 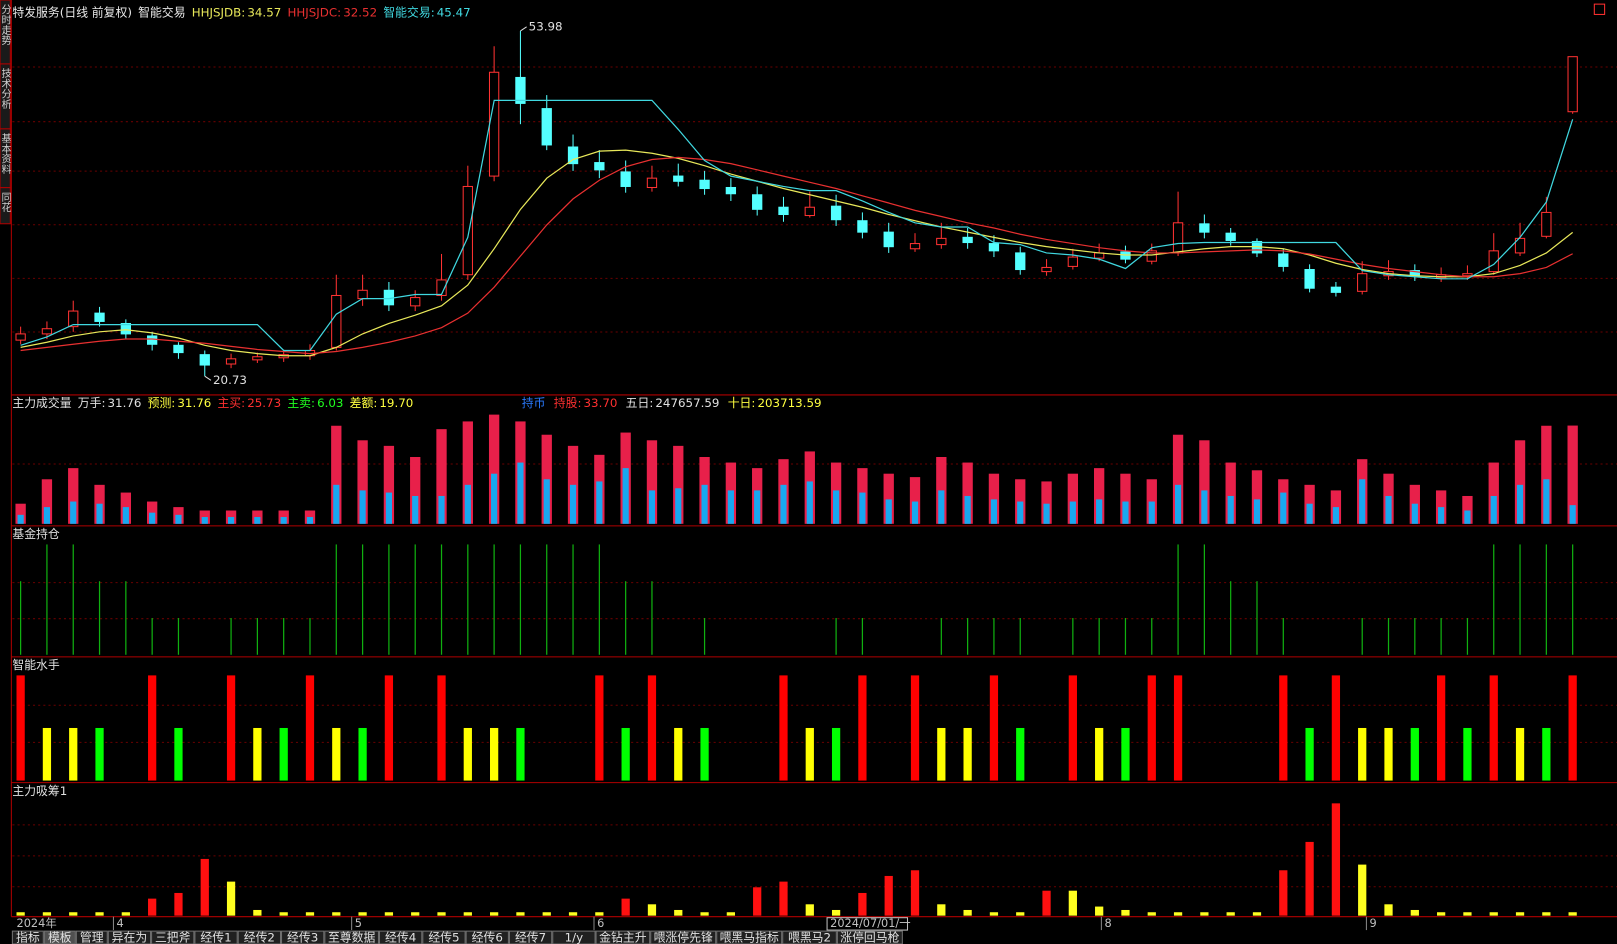 I want to click on bottom-tab-label: 至尊数据, so click(x=352, y=937).